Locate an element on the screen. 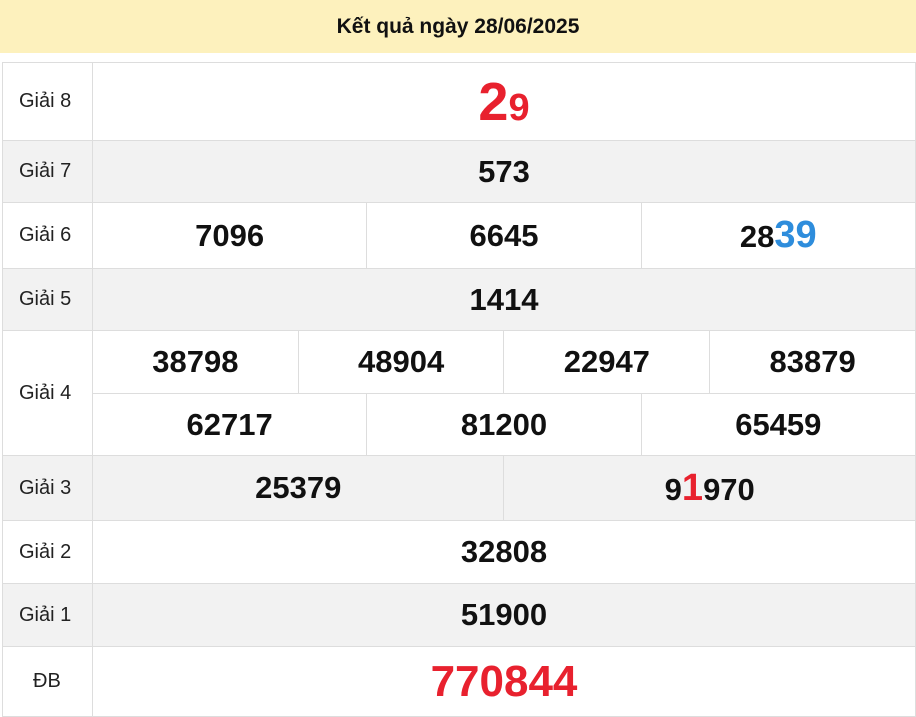 The height and width of the screenshot is (717, 916). prize-label: Giải 3 is located at coordinates (47, 488).